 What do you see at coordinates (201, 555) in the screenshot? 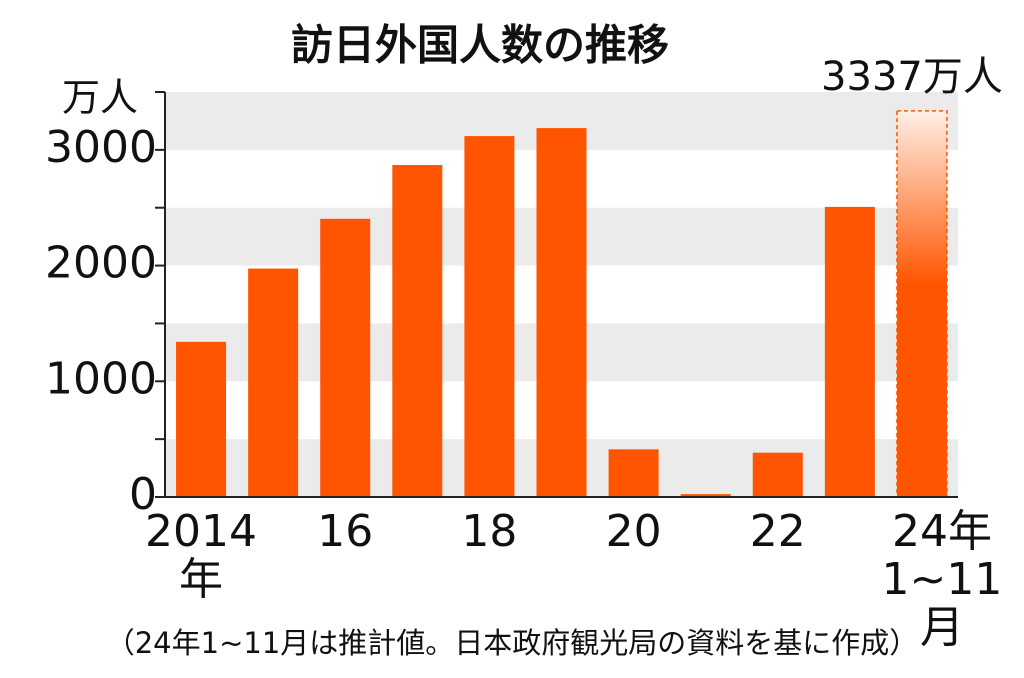
I see `x-tick-label: 2014 年` at bounding box center [201, 555].